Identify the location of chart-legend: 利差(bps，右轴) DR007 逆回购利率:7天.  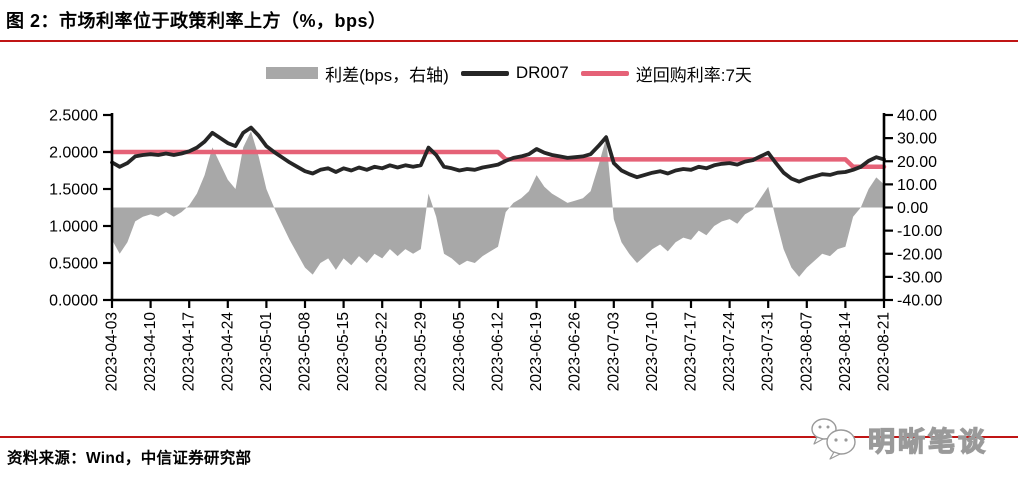
(509, 73).